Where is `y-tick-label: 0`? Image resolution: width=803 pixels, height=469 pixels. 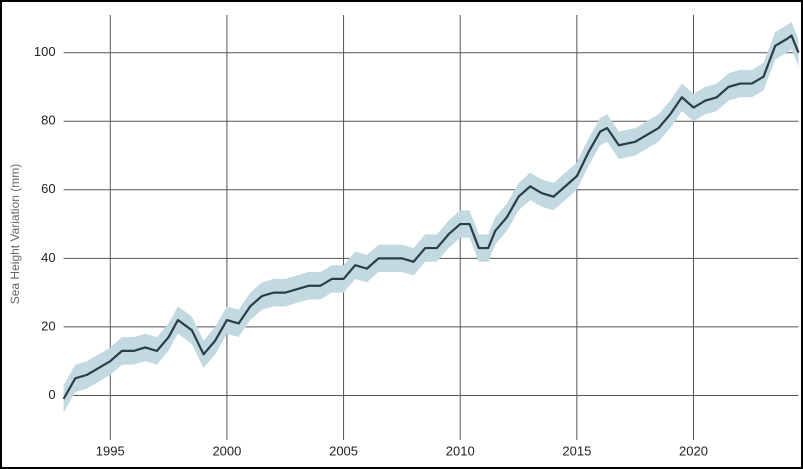
y-tick-label: 0 is located at coordinates (51, 394).